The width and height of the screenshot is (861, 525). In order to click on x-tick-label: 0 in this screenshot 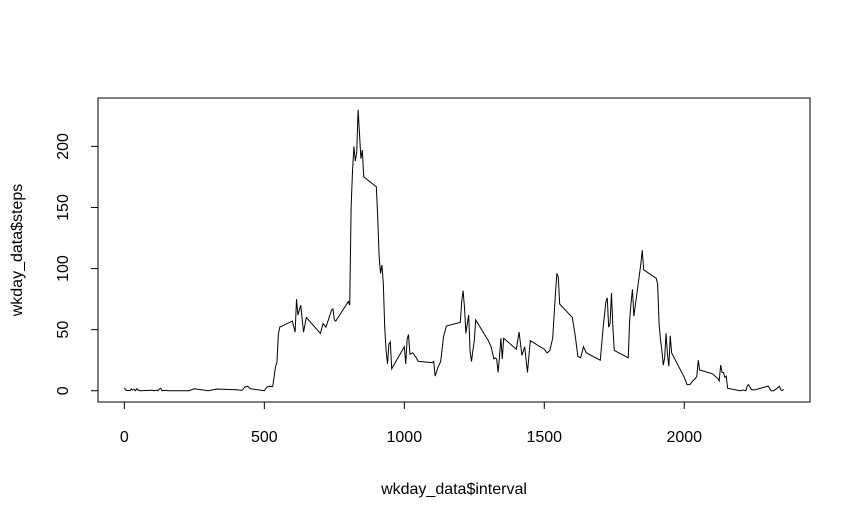, I will do `click(124, 437)`.